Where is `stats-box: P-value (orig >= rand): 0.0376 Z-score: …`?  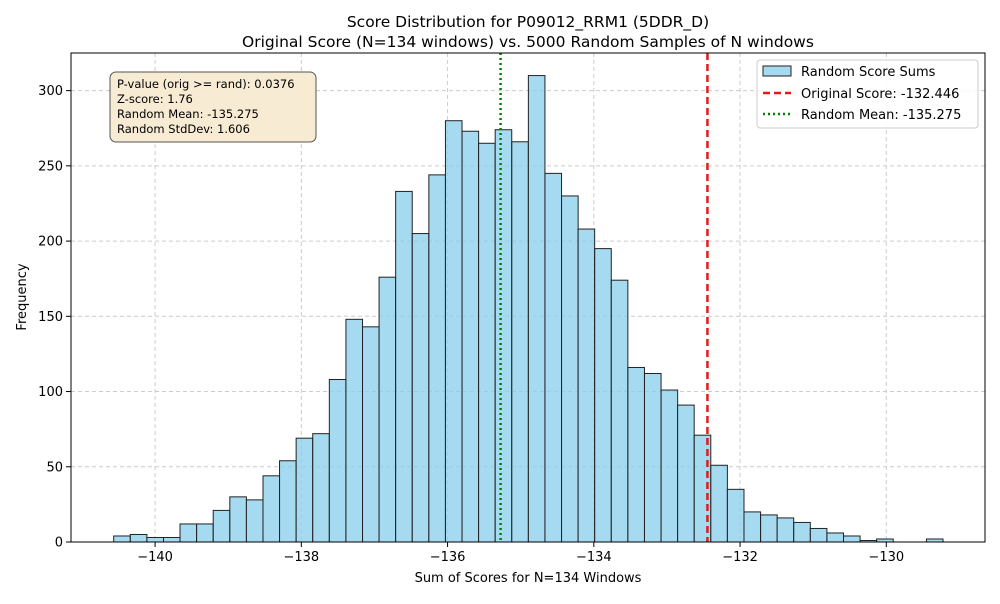 stats-box: P-value (orig >= rand): 0.0376 Z-score: … is located at coordinates (213, 107).